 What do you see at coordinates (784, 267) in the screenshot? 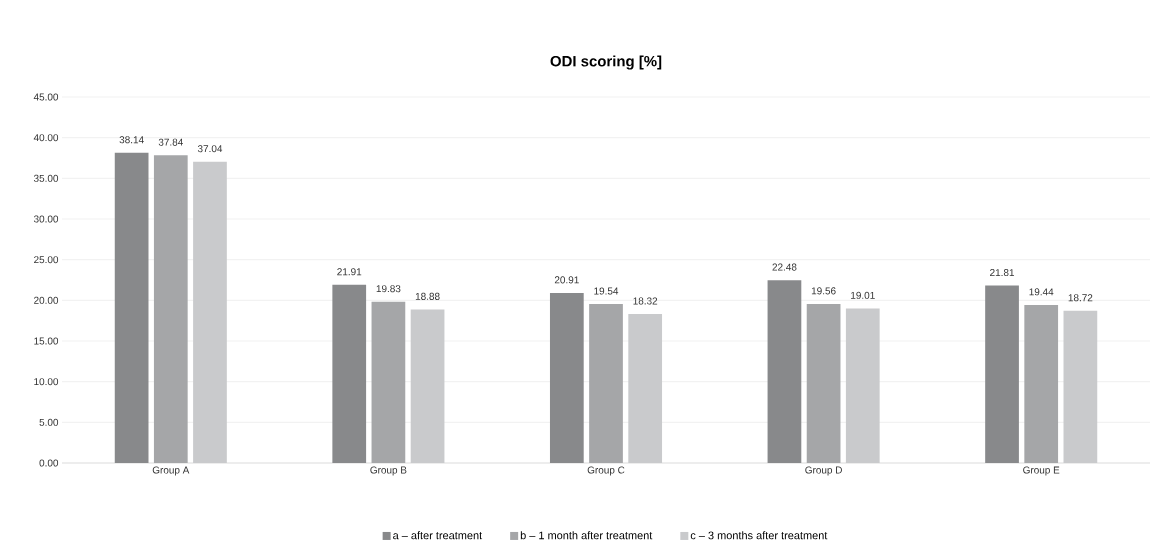
I see `data-label: 22.48` at bounding box center [784, 267].